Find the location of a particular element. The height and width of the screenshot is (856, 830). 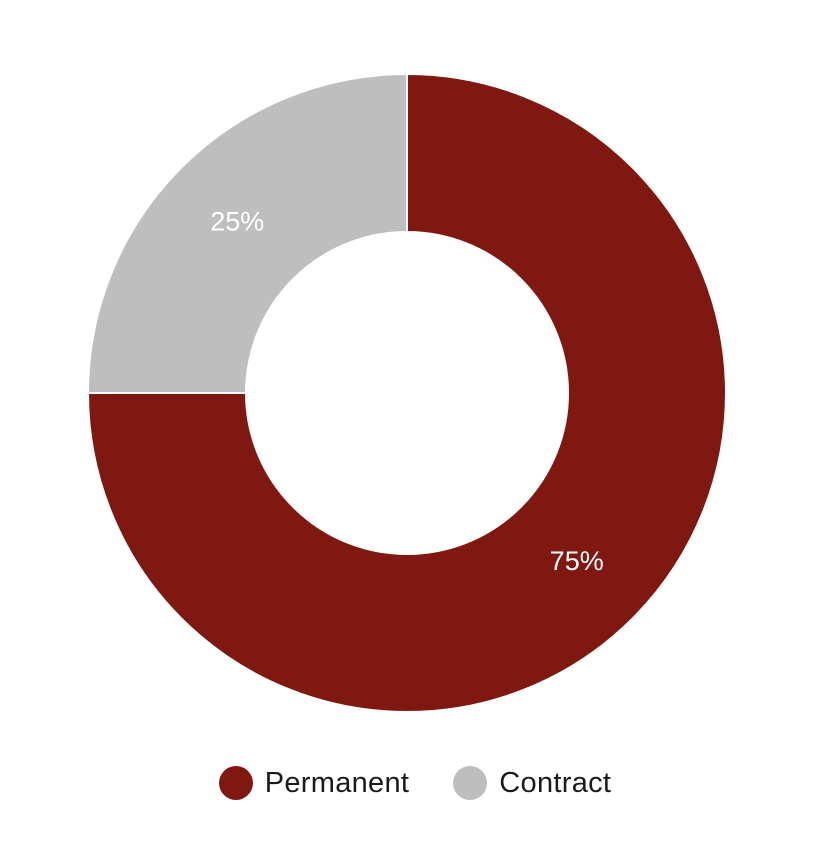

legend-item-permanent: Permanent is located at coordinates (314, 783).